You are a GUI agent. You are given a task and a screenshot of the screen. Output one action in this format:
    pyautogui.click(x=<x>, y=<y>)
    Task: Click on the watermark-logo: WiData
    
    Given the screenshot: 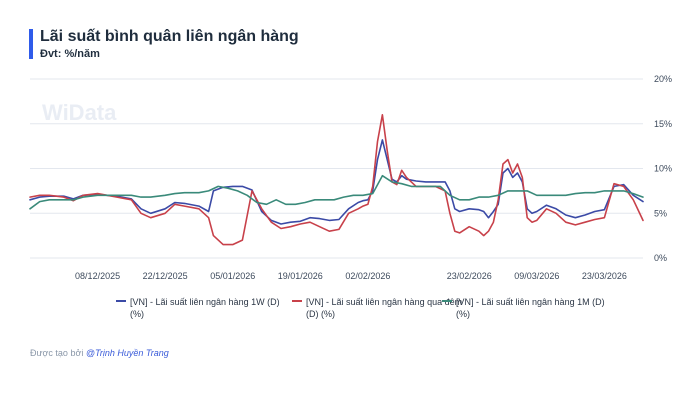 What is the action you would take?
    pyautogui.click(x=79, y=112)
    